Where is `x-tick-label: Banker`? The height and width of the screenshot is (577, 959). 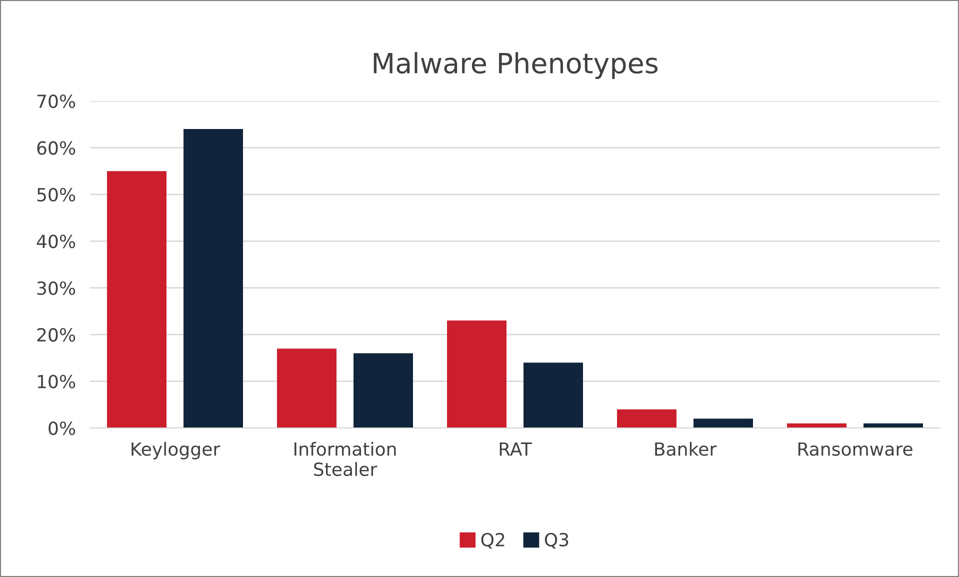 x-tick-label: Banker is located at coordinates (686, 449).